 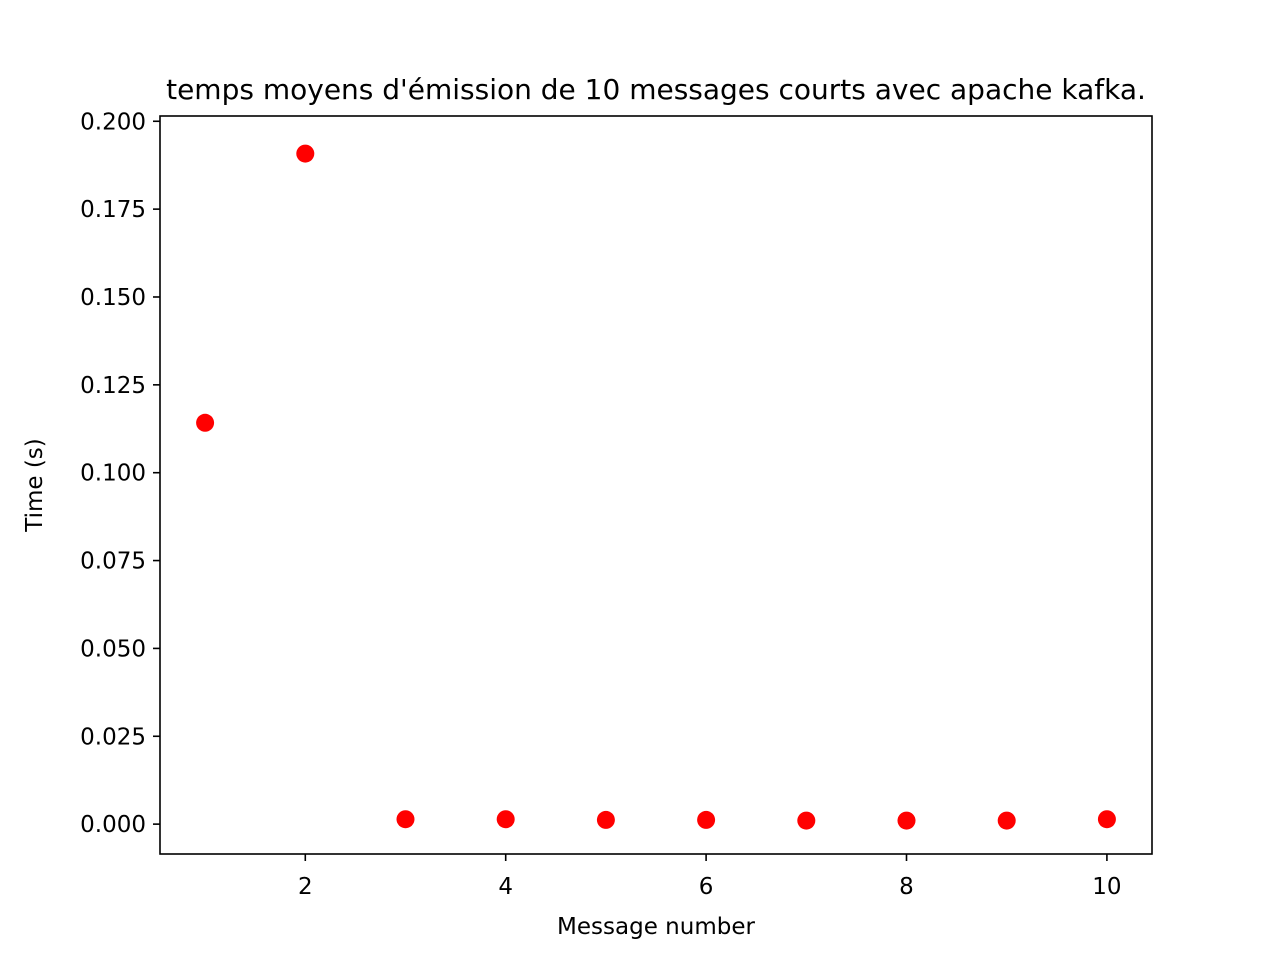 I want to click on y-tick-label: 0.175, so click(x=113, y=210).